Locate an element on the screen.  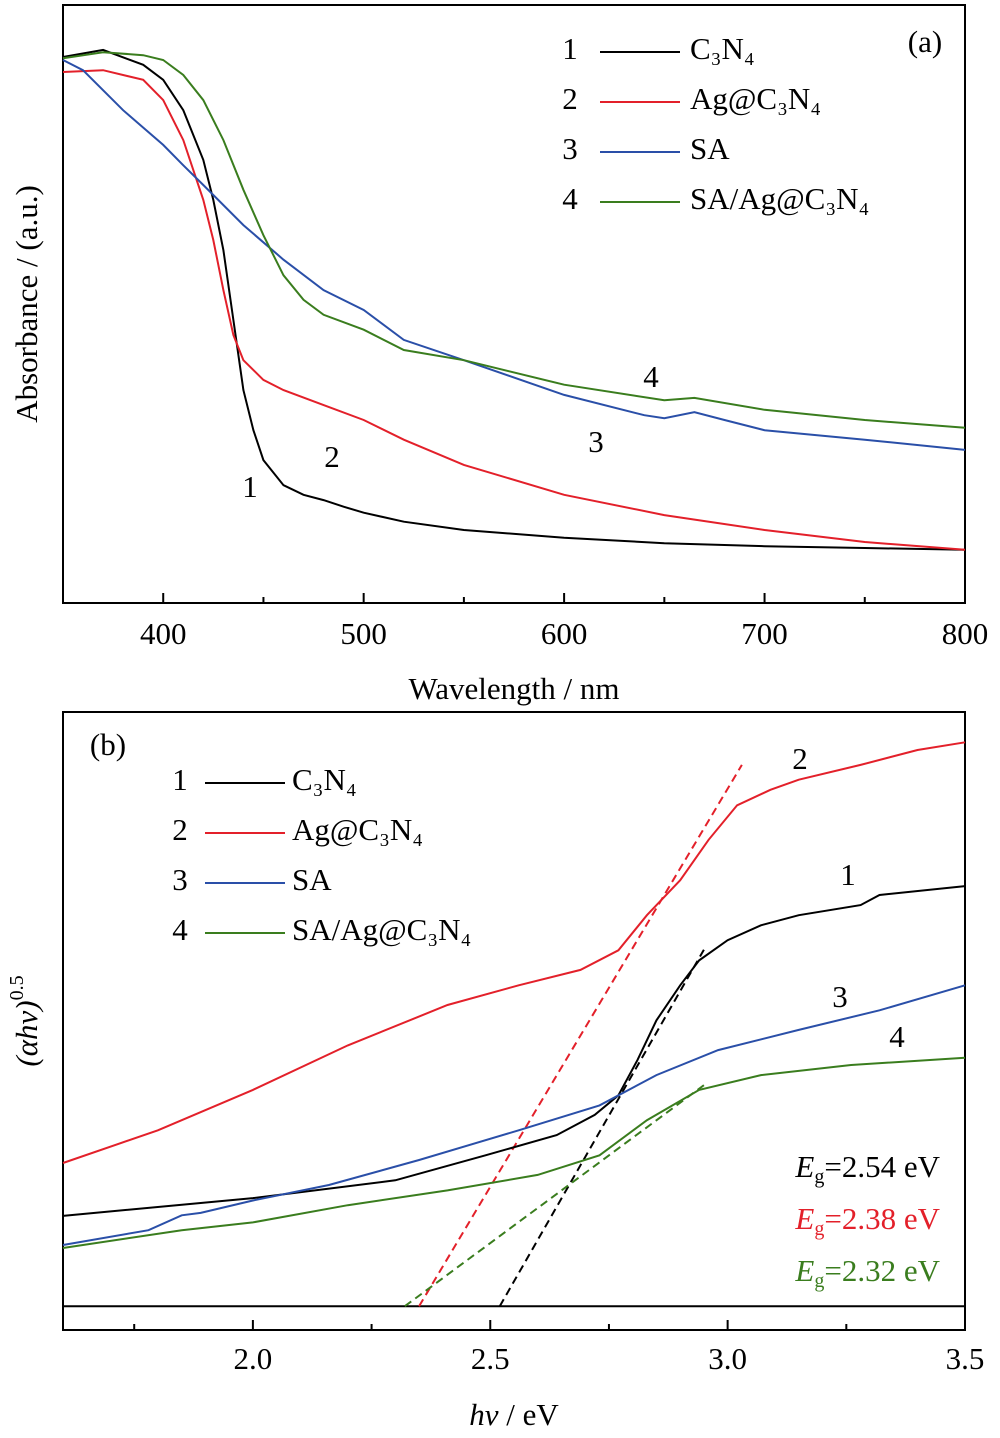
y-axis-label: (αhν)0.5 is located at coordinates (25, 1020).